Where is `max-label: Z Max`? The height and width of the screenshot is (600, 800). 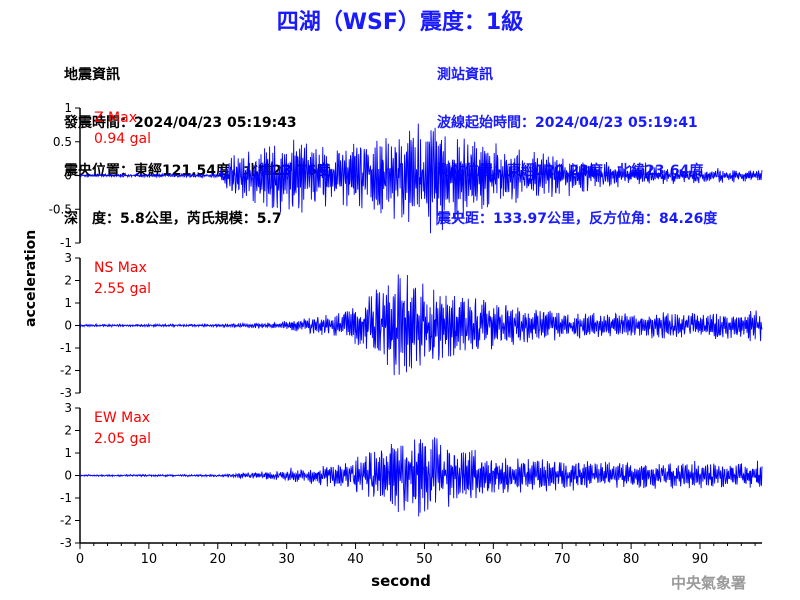
max-label: Z Max is located at coordinates (115, 118).